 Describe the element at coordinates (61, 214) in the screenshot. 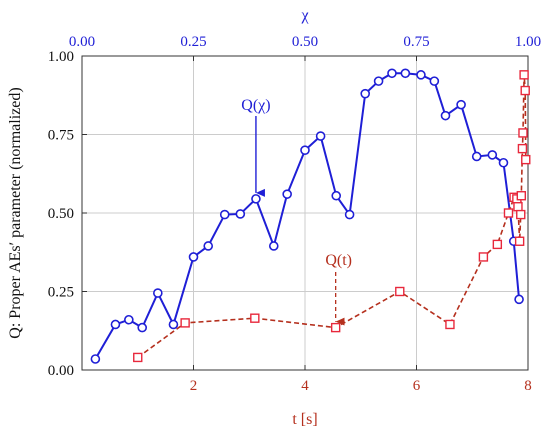

I see `y-tick-label: 0.50` at that location.